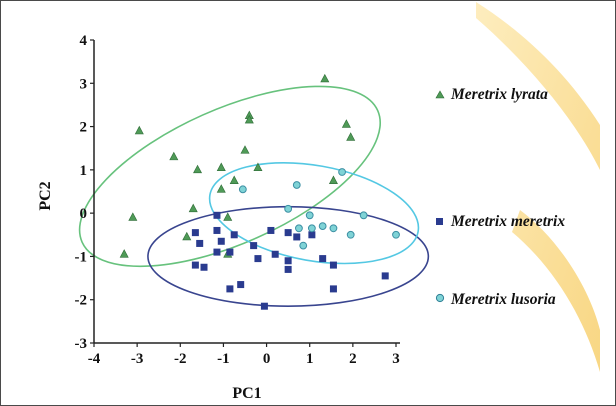  I want to click on y-tick-label: 0, so click(84, 214).